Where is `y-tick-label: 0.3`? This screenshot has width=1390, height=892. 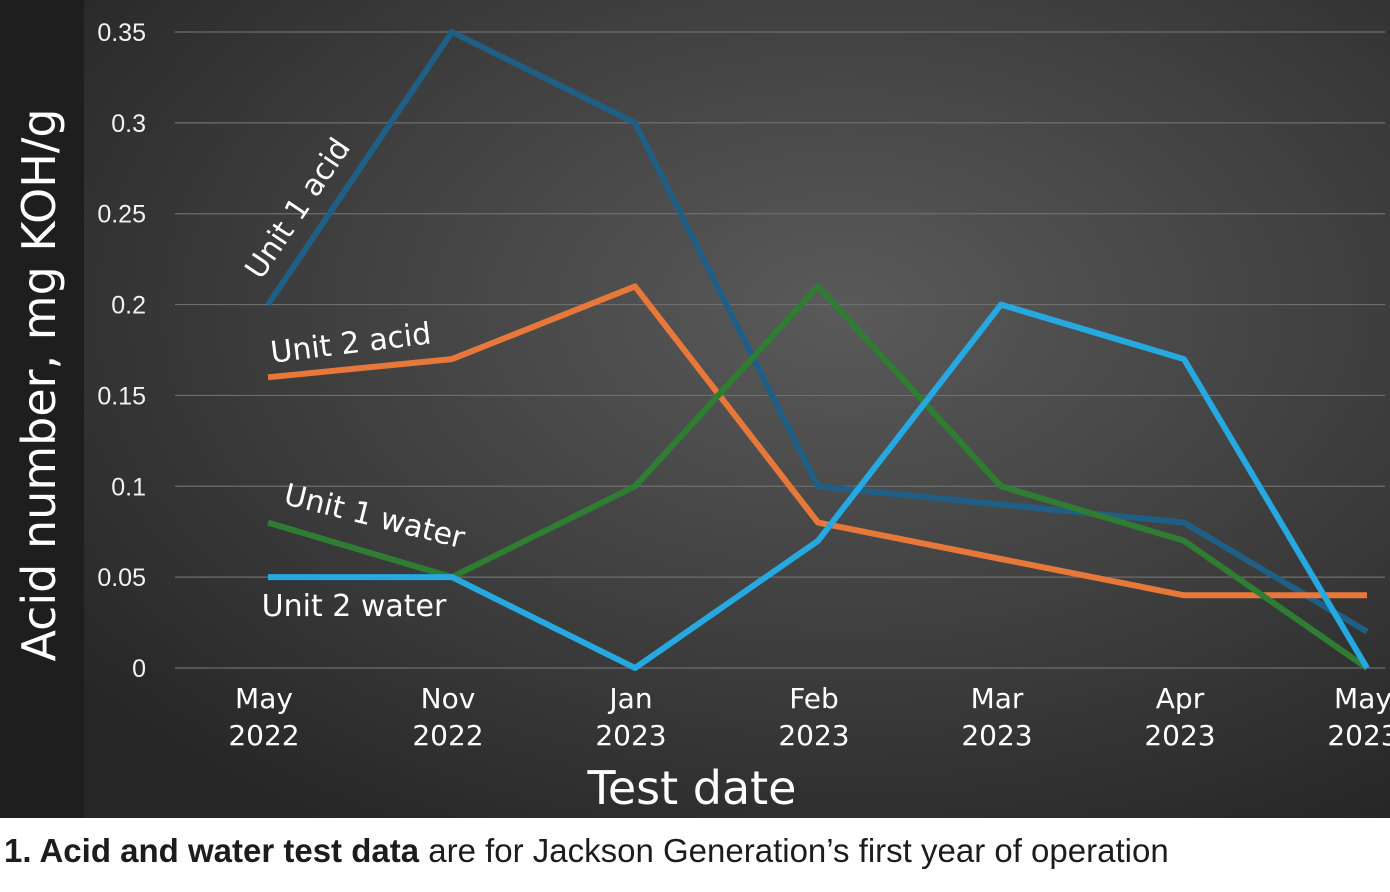 y-tick-label: 0.3 is located at coordinates (128, 124).